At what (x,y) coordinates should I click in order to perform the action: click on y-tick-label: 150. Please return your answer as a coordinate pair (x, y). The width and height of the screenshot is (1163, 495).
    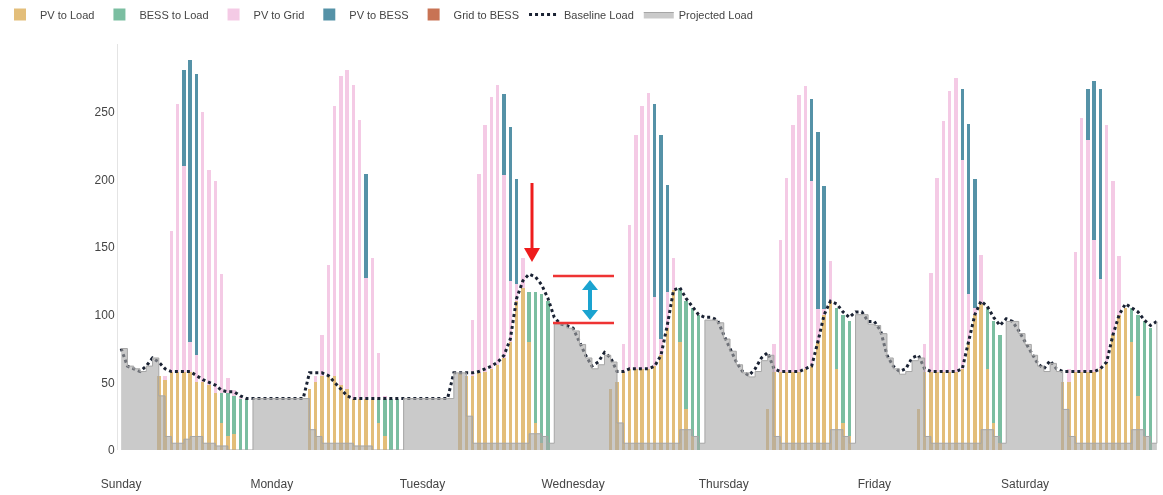
    Looking at the image, I should click on (104, 247).